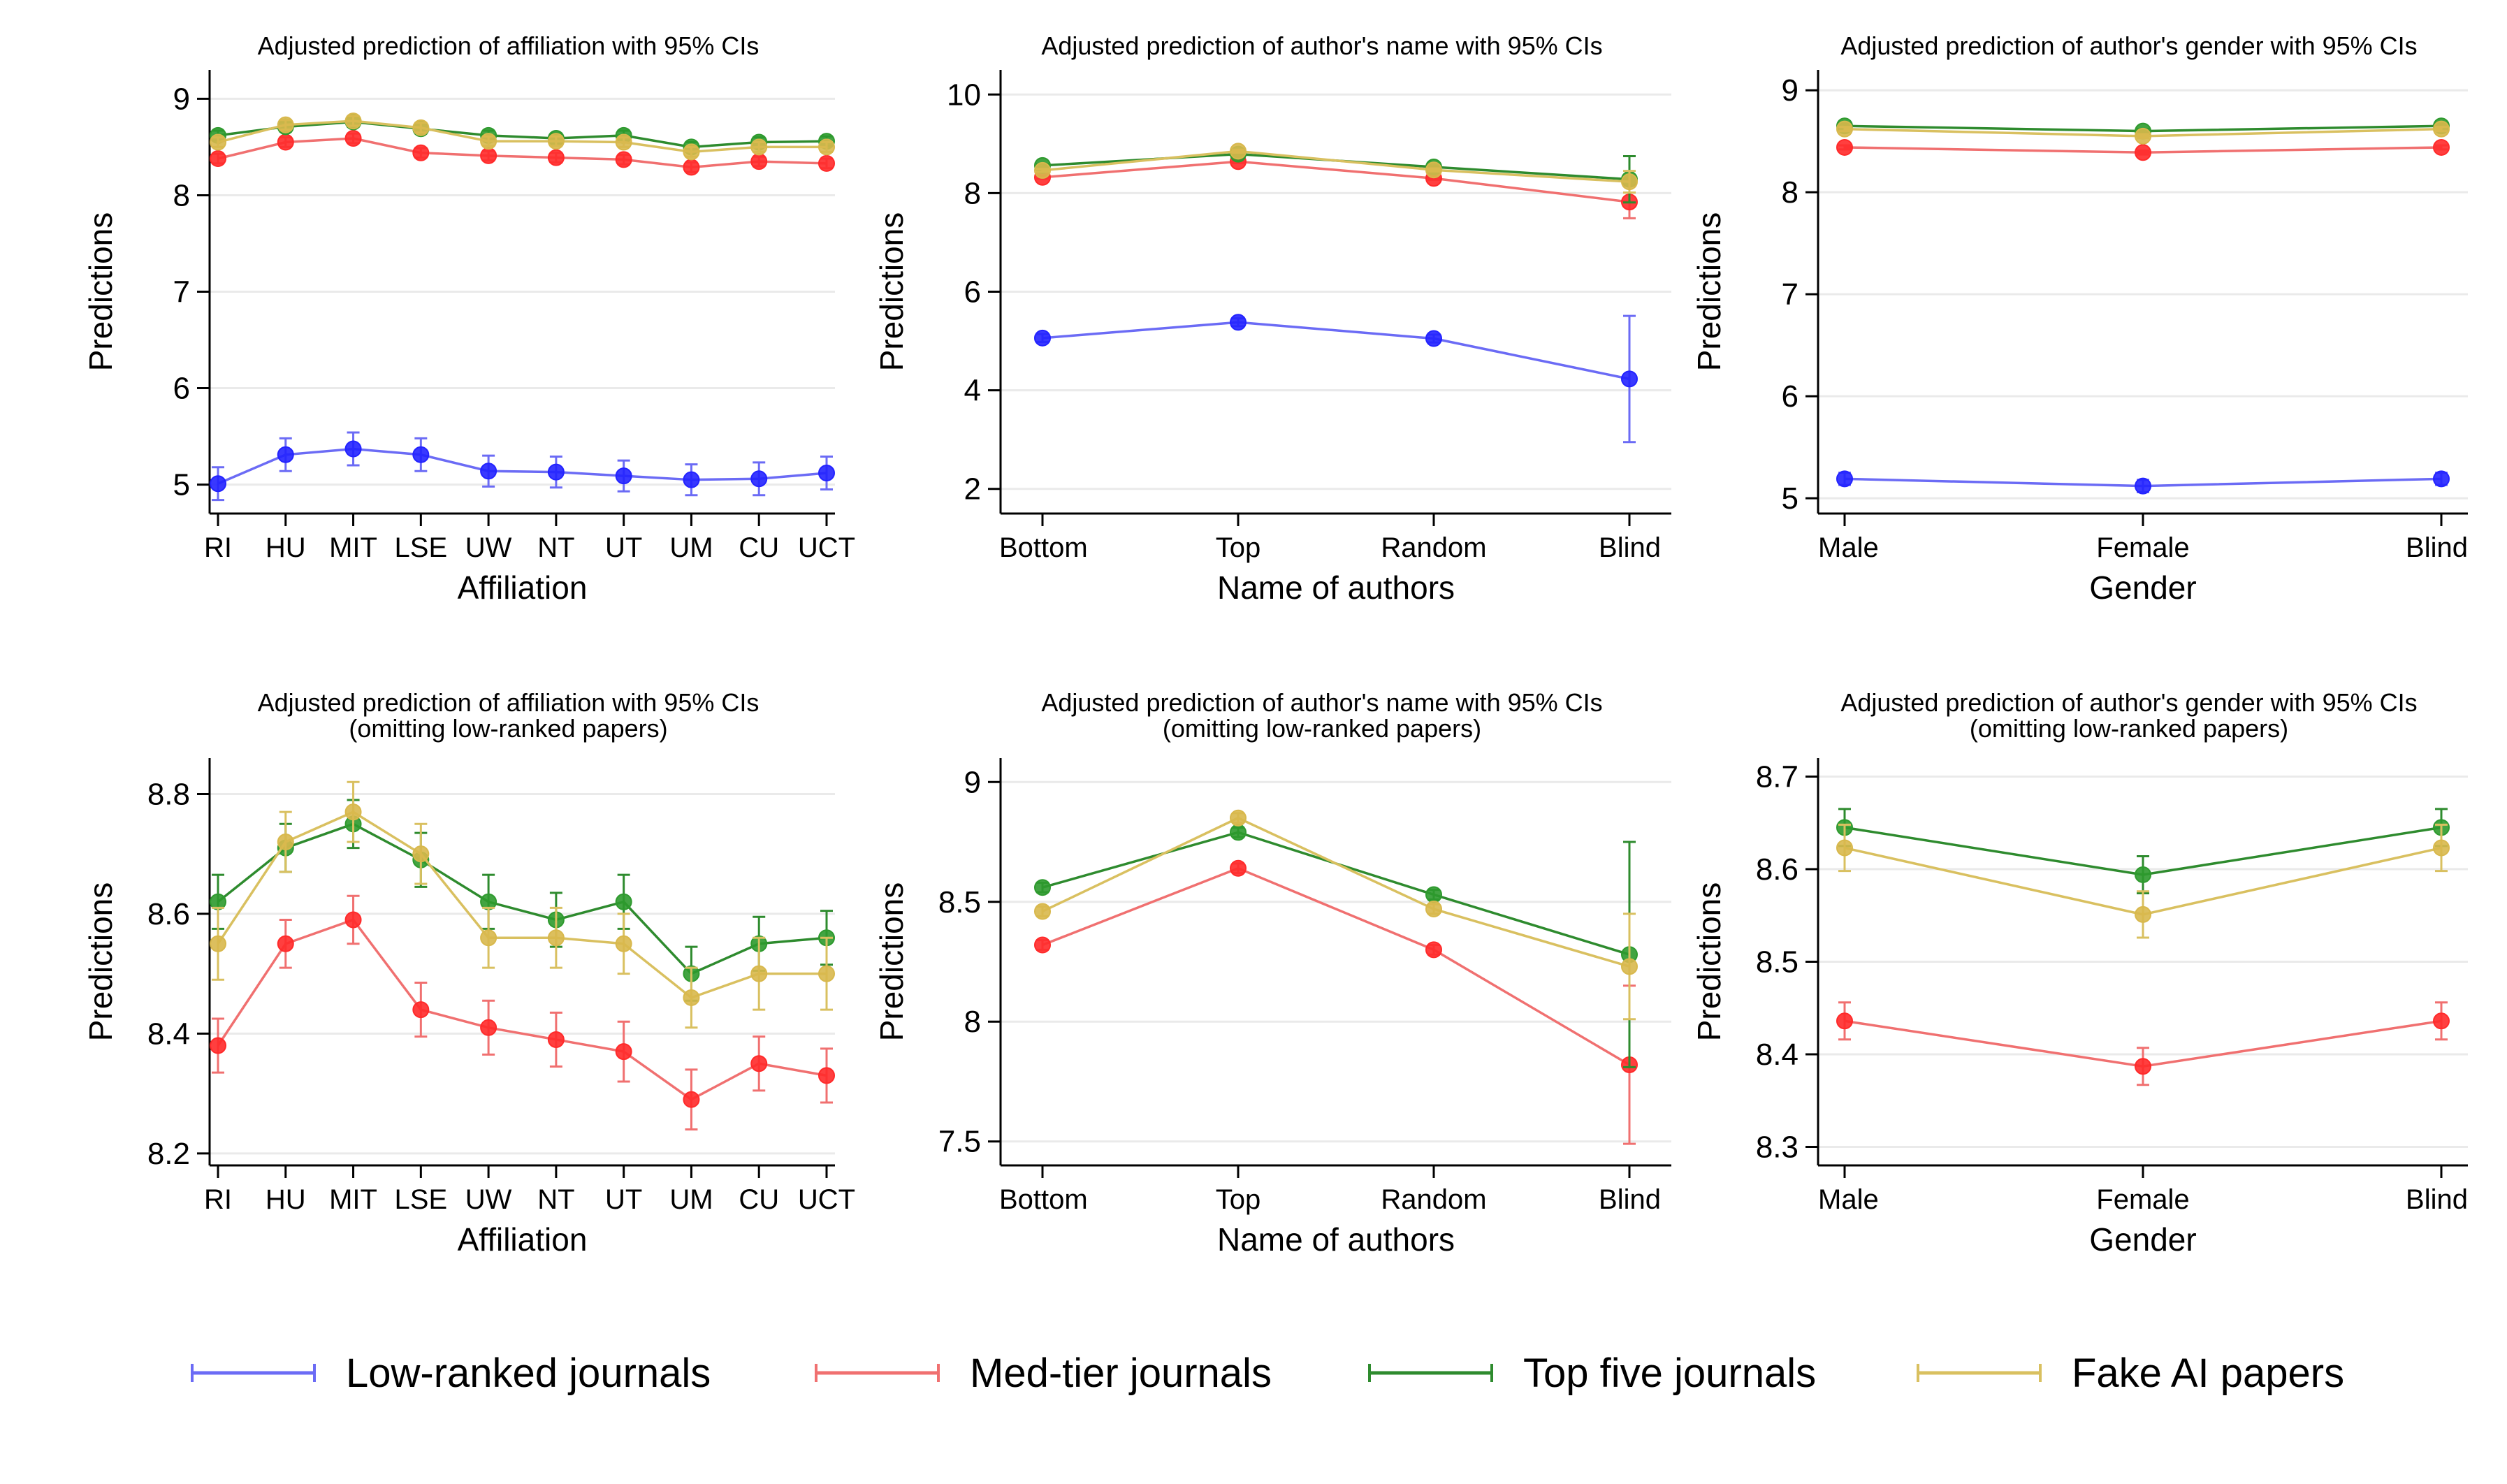  Describe the element at coordinates (1043, 1373) in the screenshot. I see `legend-item-med: Med-tier journals` at that location.